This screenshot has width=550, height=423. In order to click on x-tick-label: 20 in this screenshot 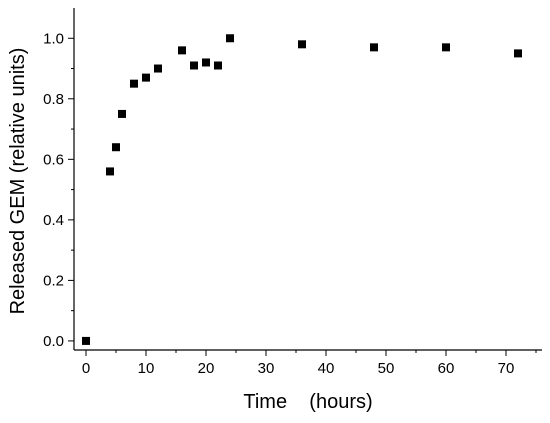, I will do `click(206, 368)`.